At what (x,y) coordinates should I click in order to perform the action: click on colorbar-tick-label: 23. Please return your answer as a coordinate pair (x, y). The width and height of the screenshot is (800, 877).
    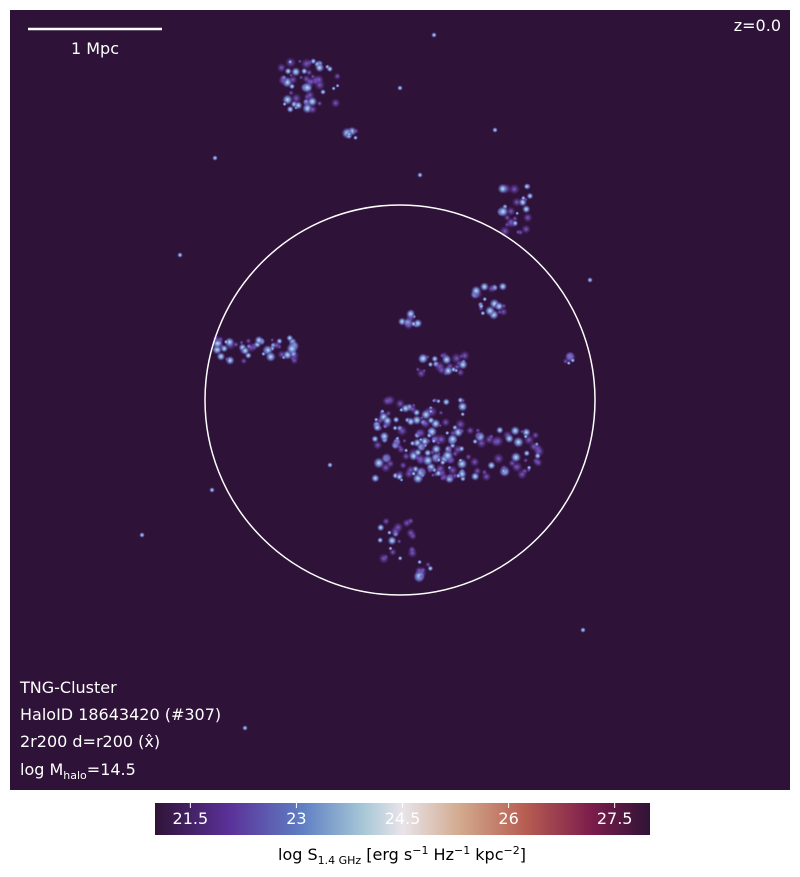
    Looking at the image, I should click on (296, 818).